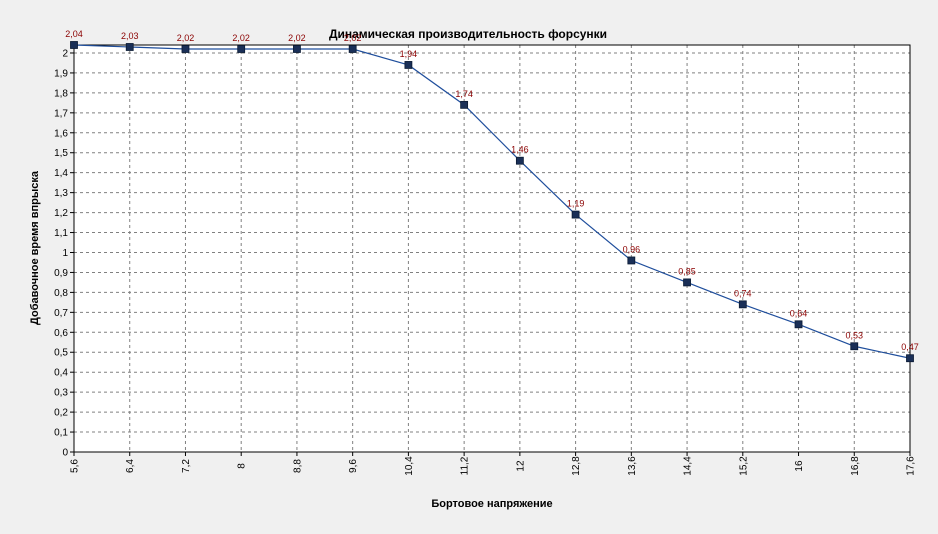 The height and width of the screenshot is (534, 938). What do you see at coordinates (297, 466) in the screenshot?
I see `x-tick-label: 8,8` at bounding box center [297, 466].